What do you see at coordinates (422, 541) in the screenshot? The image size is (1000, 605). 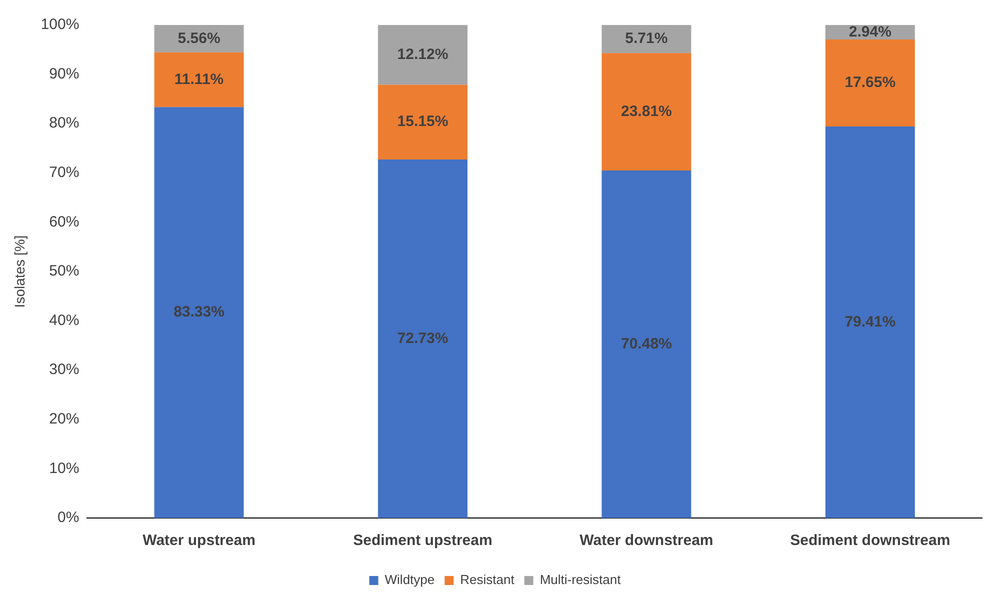 I see `x-tick-label: Sediment upstream` at bounding box center [422, 541].